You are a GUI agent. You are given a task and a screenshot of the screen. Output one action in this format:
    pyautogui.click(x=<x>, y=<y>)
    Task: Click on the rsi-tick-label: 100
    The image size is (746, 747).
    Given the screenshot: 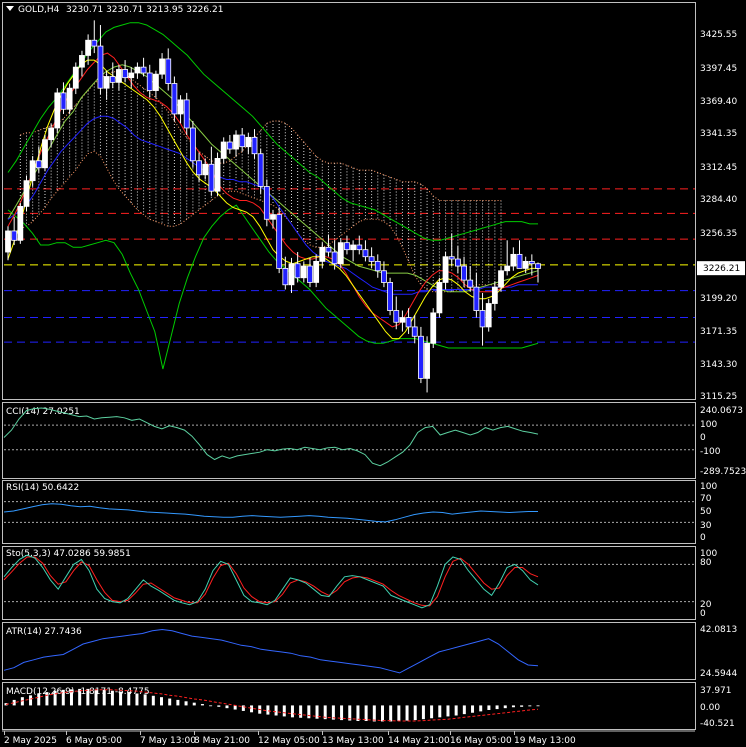 What is the action you would take?
    pyautogui.click(x=708, y=487)
    